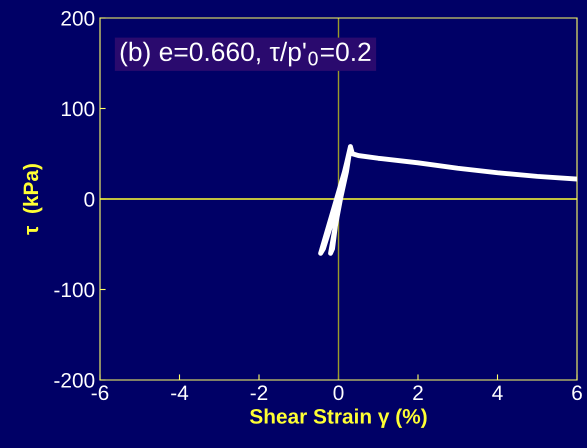 The width and height of the screenshot is (587, 448). What do you see at coordinates (339, 392) in the screenshot?
I see `x-tick-label: 0` at bounding box center [339, 392].